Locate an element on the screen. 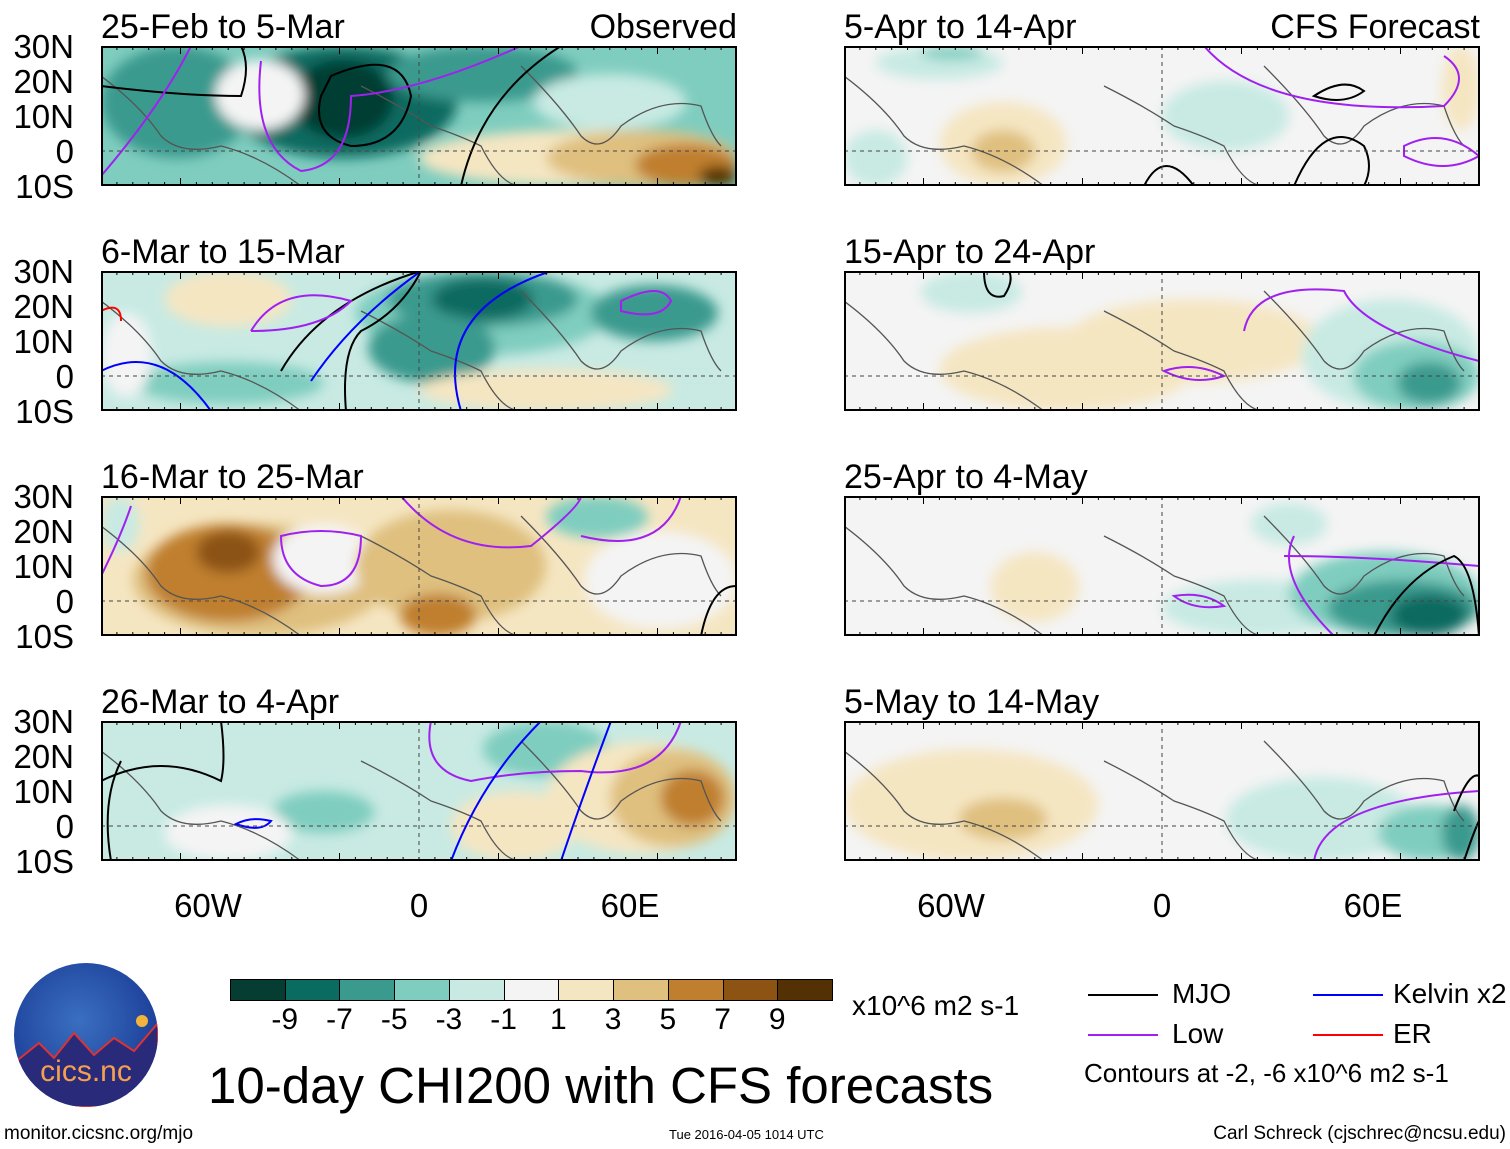 The image size is (1510, 1149). panel-title: 26-Mar to 4-Apr is located at coordinates (220, 702).